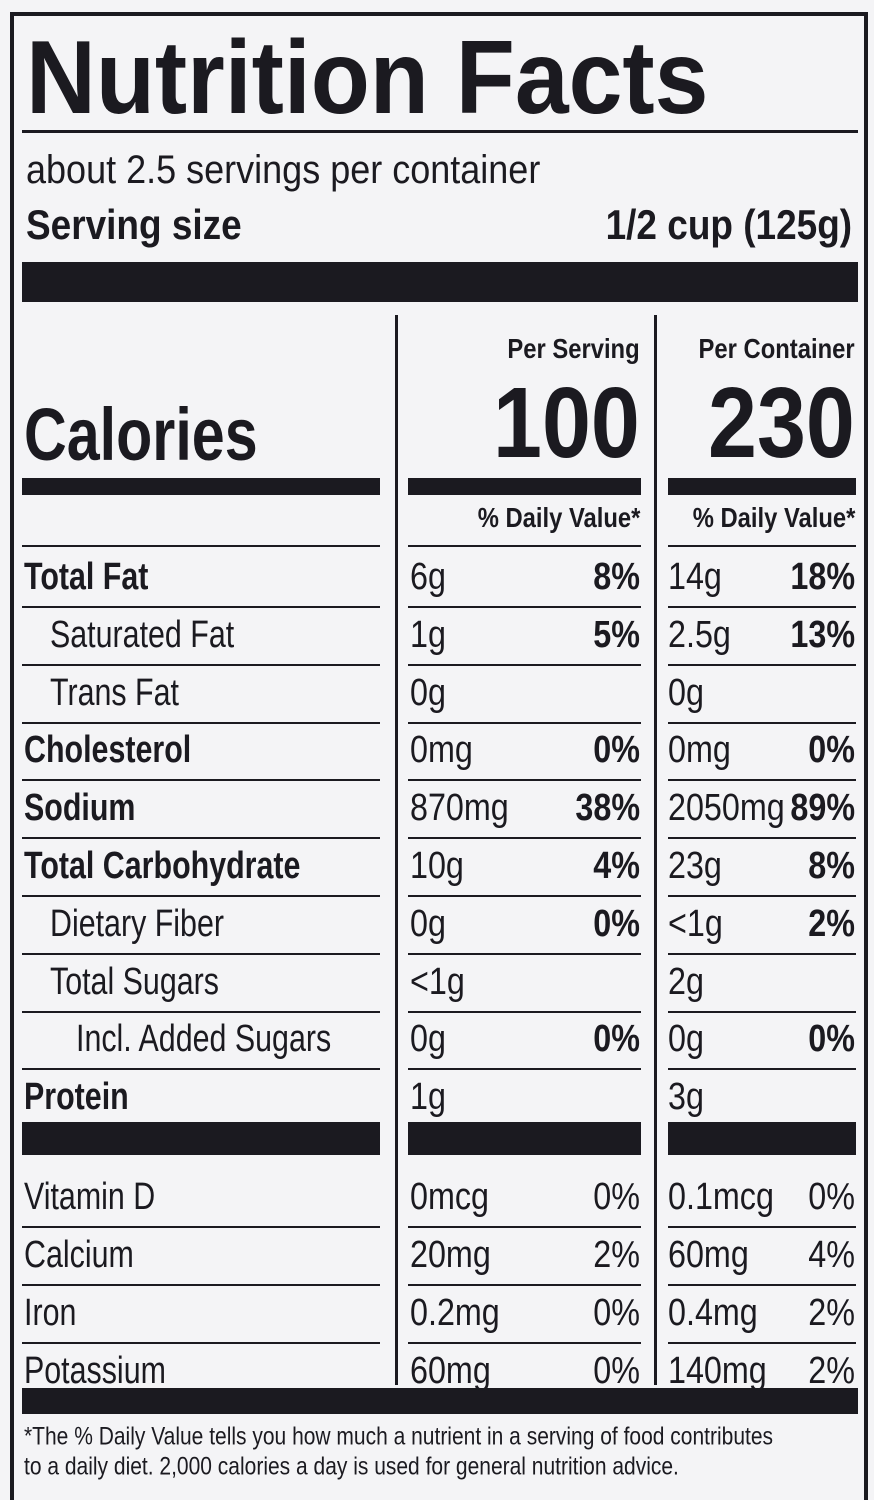  Describe the element at coordinates (450, 1371) in the screenshot. I see `amount: 60mg` at that location.